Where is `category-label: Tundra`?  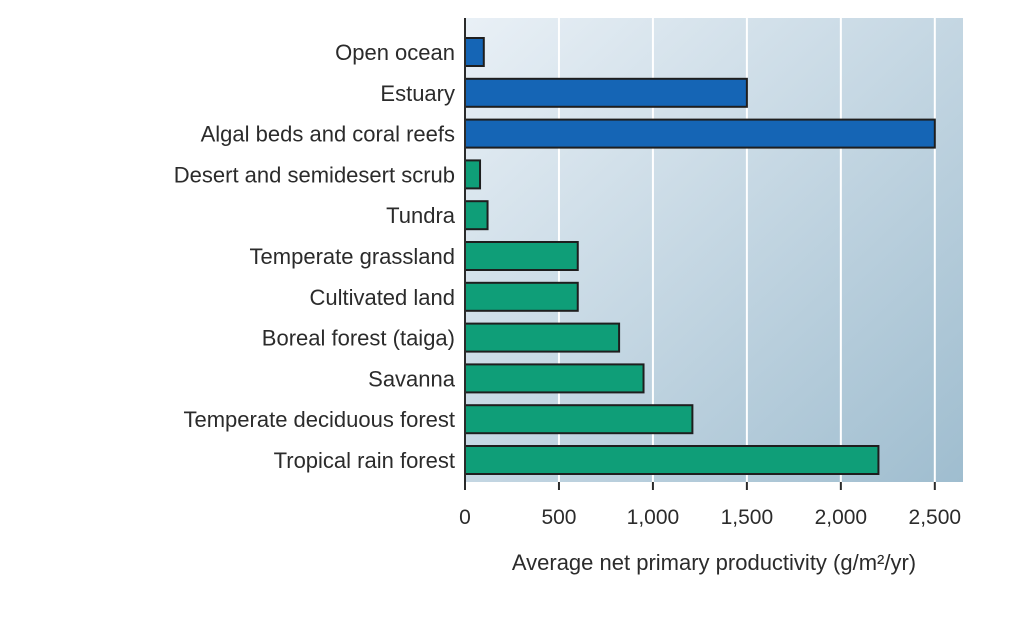
category-label: Tundra is located at coordinates (421, 215).